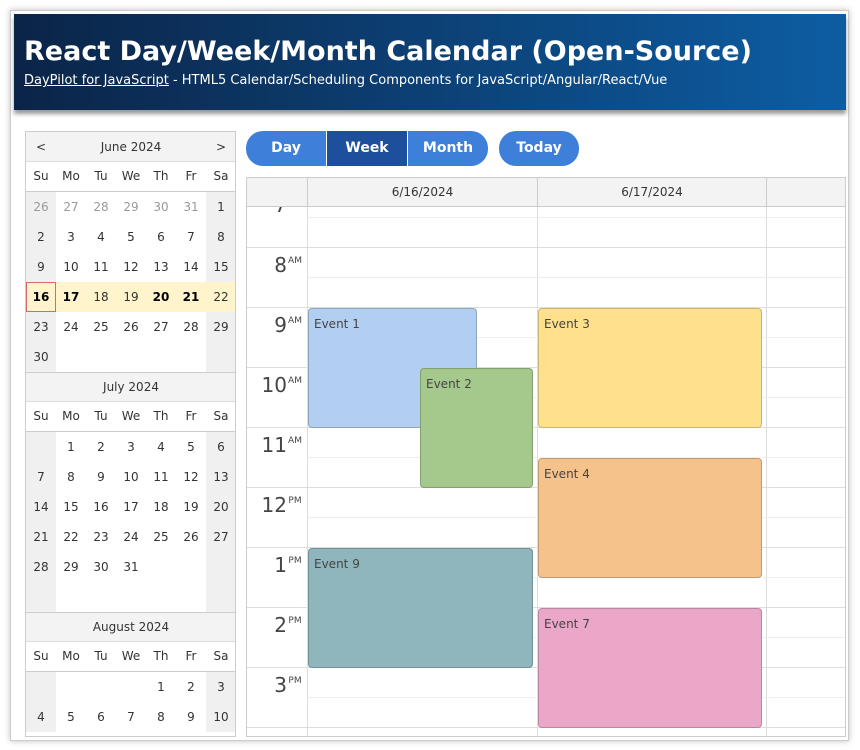 This screenshot has height=750, width=860. I want to click on divider, so click(130, 191).